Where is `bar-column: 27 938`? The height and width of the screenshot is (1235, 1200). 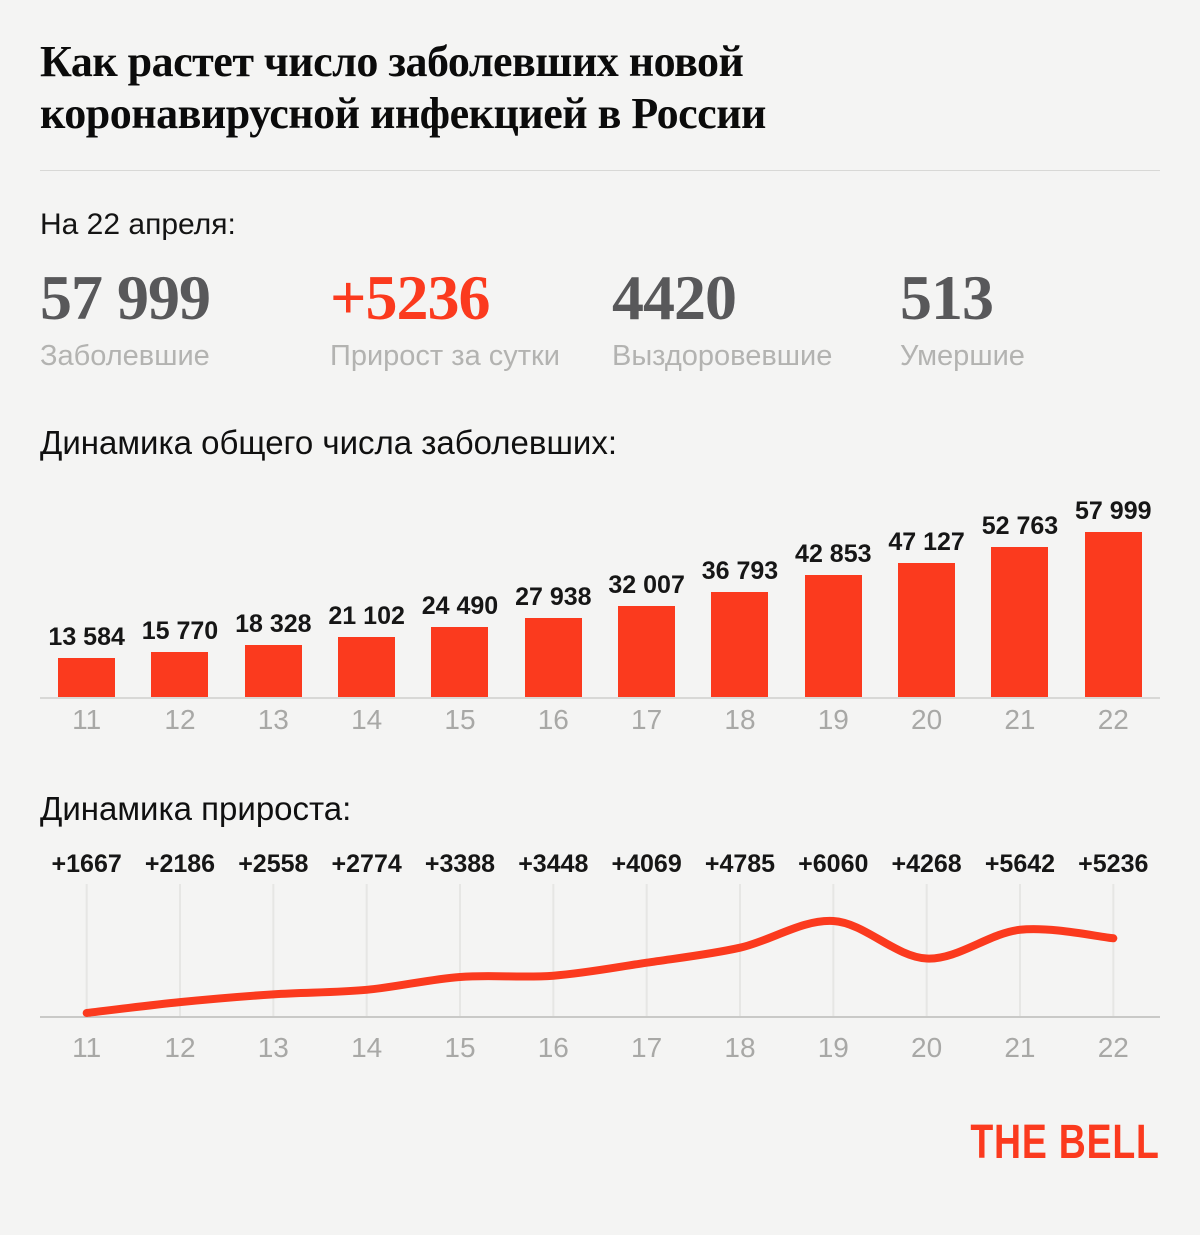 bar-column: 27 938 is located at coordinates (553, 640).